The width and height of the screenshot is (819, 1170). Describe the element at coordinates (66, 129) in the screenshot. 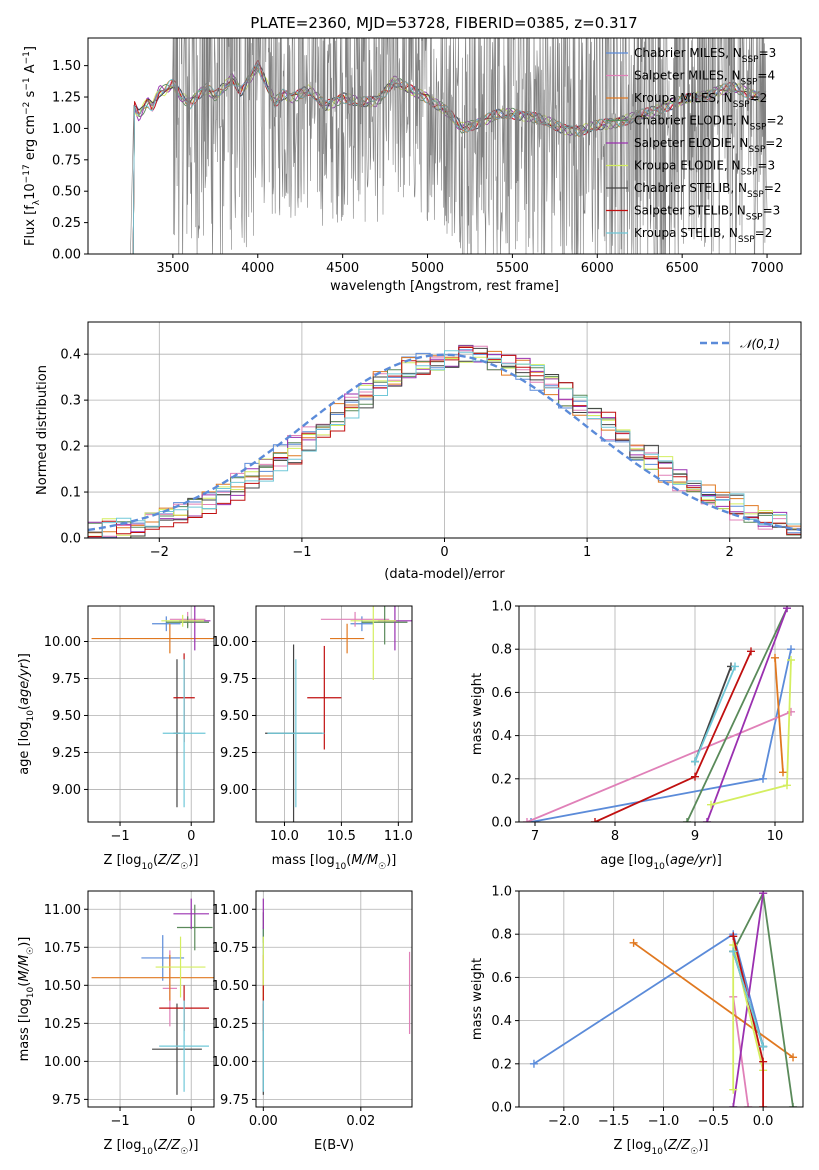

I see `y-tick-label: 1.00` at that location.